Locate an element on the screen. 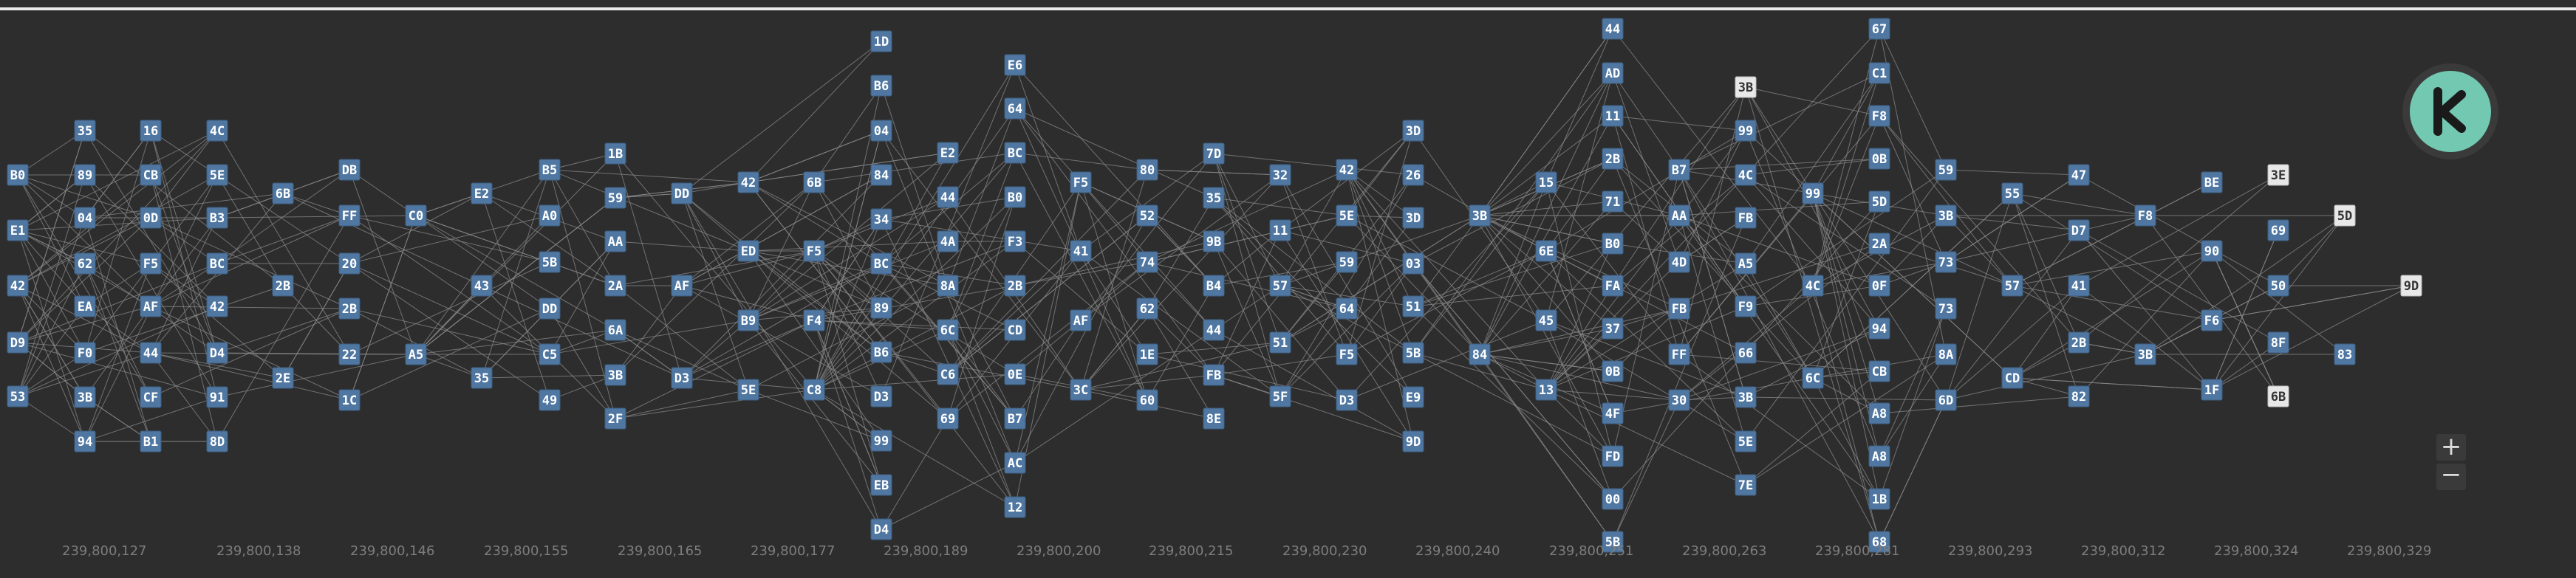 This screenshot has width=2576, height=578. block-node: 91 is located at coordinates (217, 397).